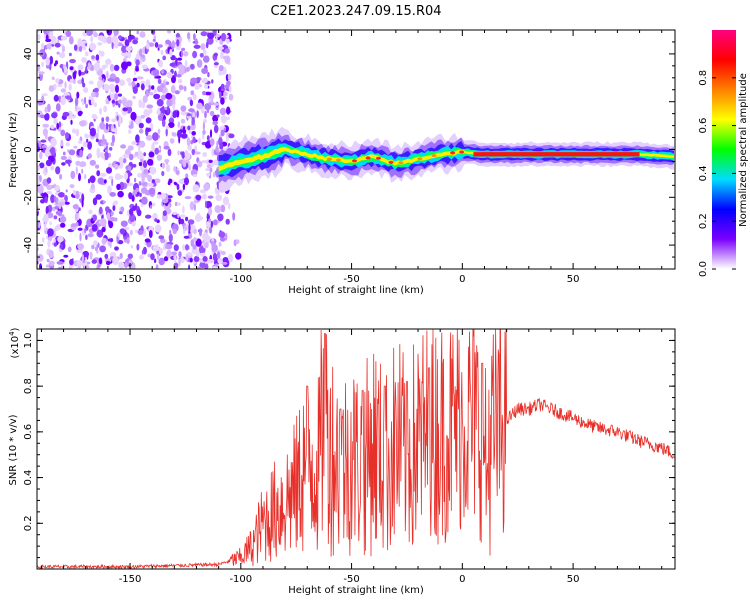  I want to click on x-tick-label: 0, so click(462, 279).